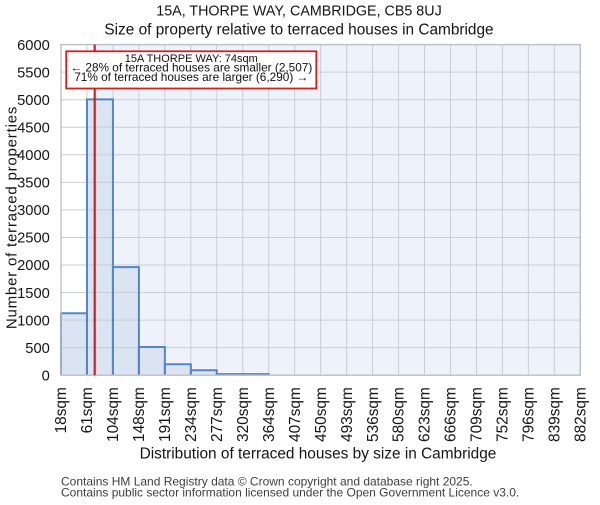  What do you see at coordinates (191, 59) in the screenshot?
I see `svg-text: 15A THORPE WAY: 74sqm` at bounding box center [191, 59].